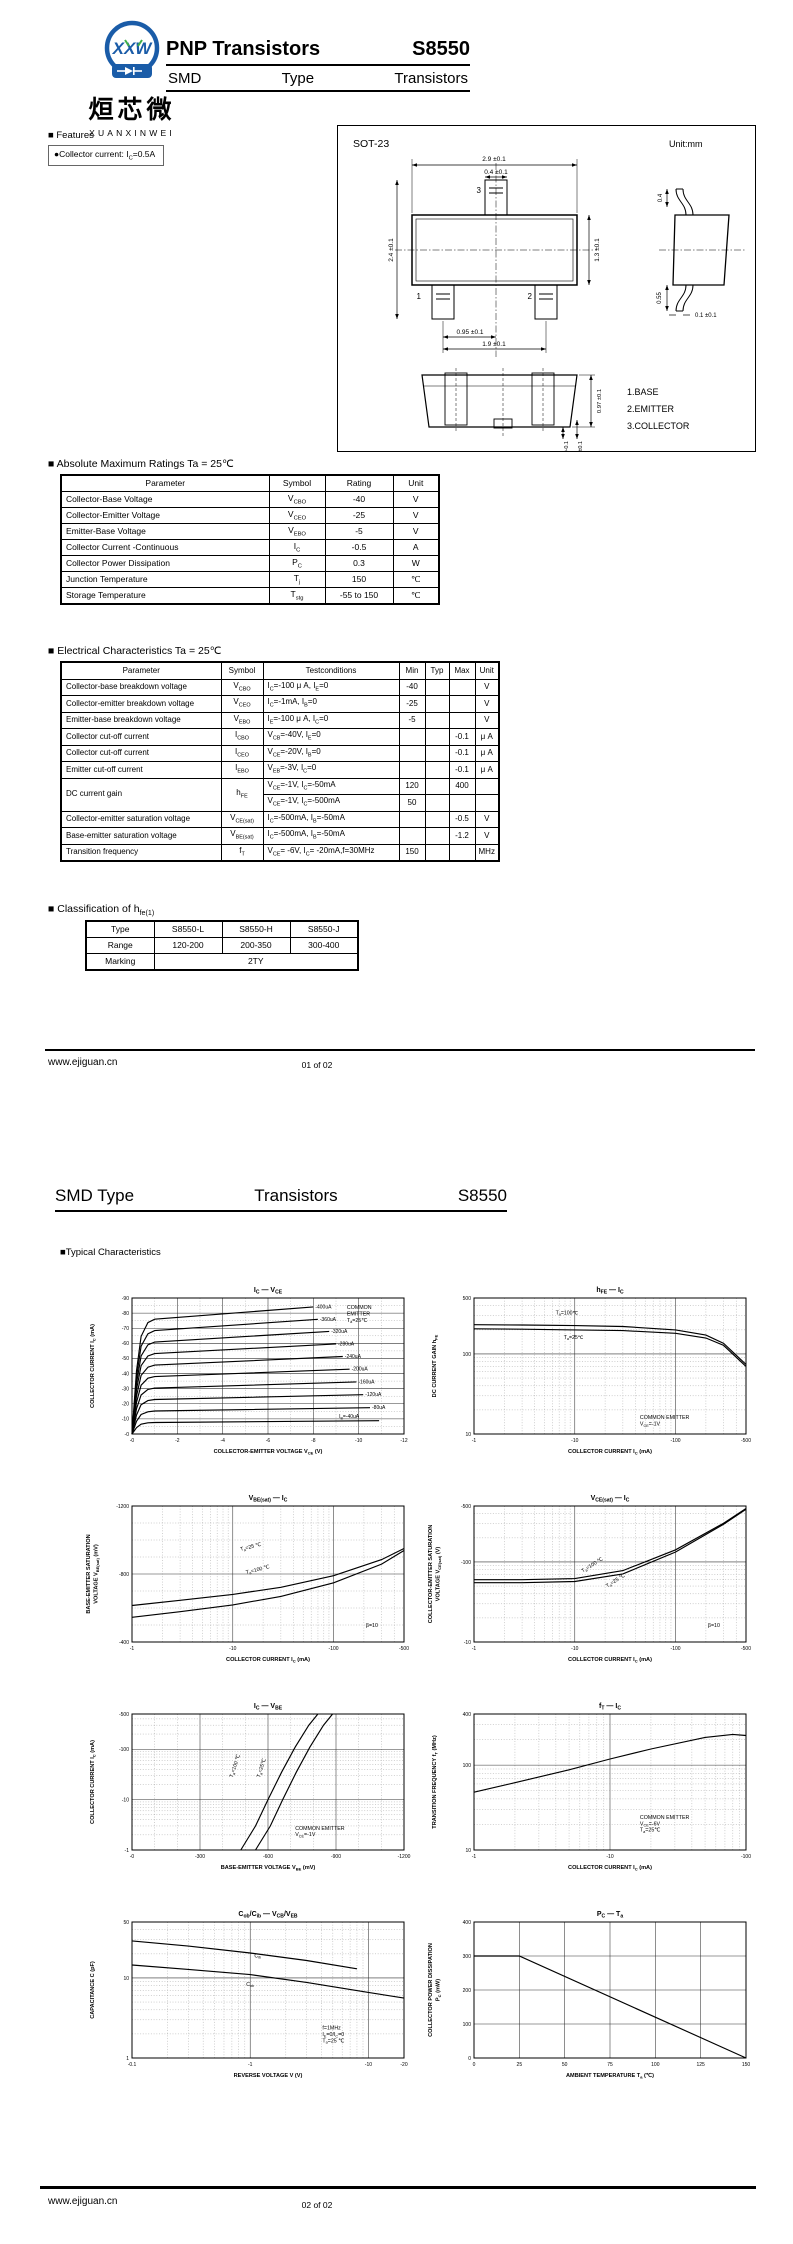 The image size is (793, 2244). Describe the element at coordinates (165, 499) in the screenshot. I see `table-cell: Collector-Base Voltage` at that location.